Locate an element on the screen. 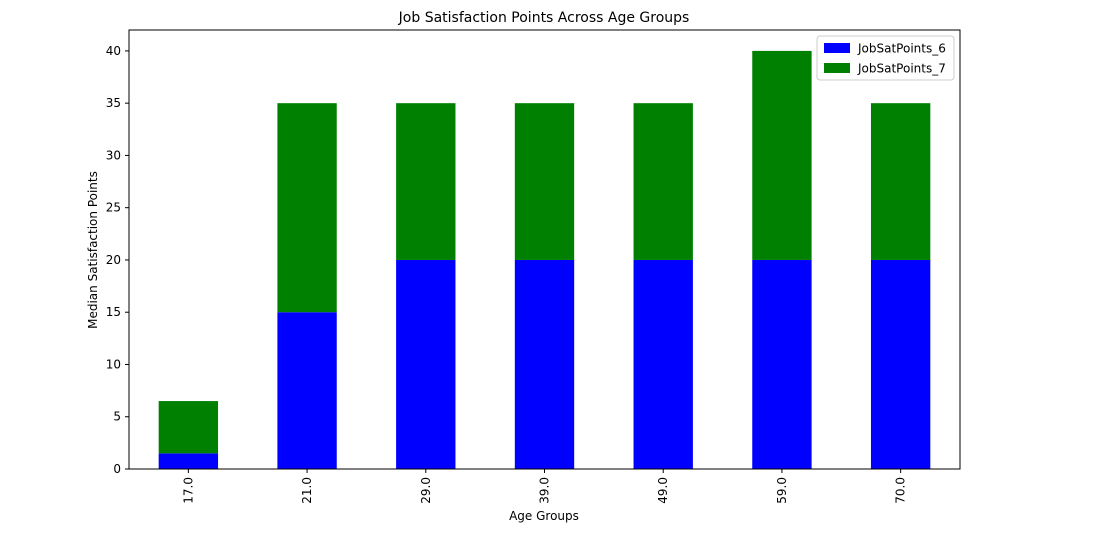 The height and width of the screenshot is (543, 1119). bar-JobSatPoints_6-21.0 is located at coordinates (307, 390).